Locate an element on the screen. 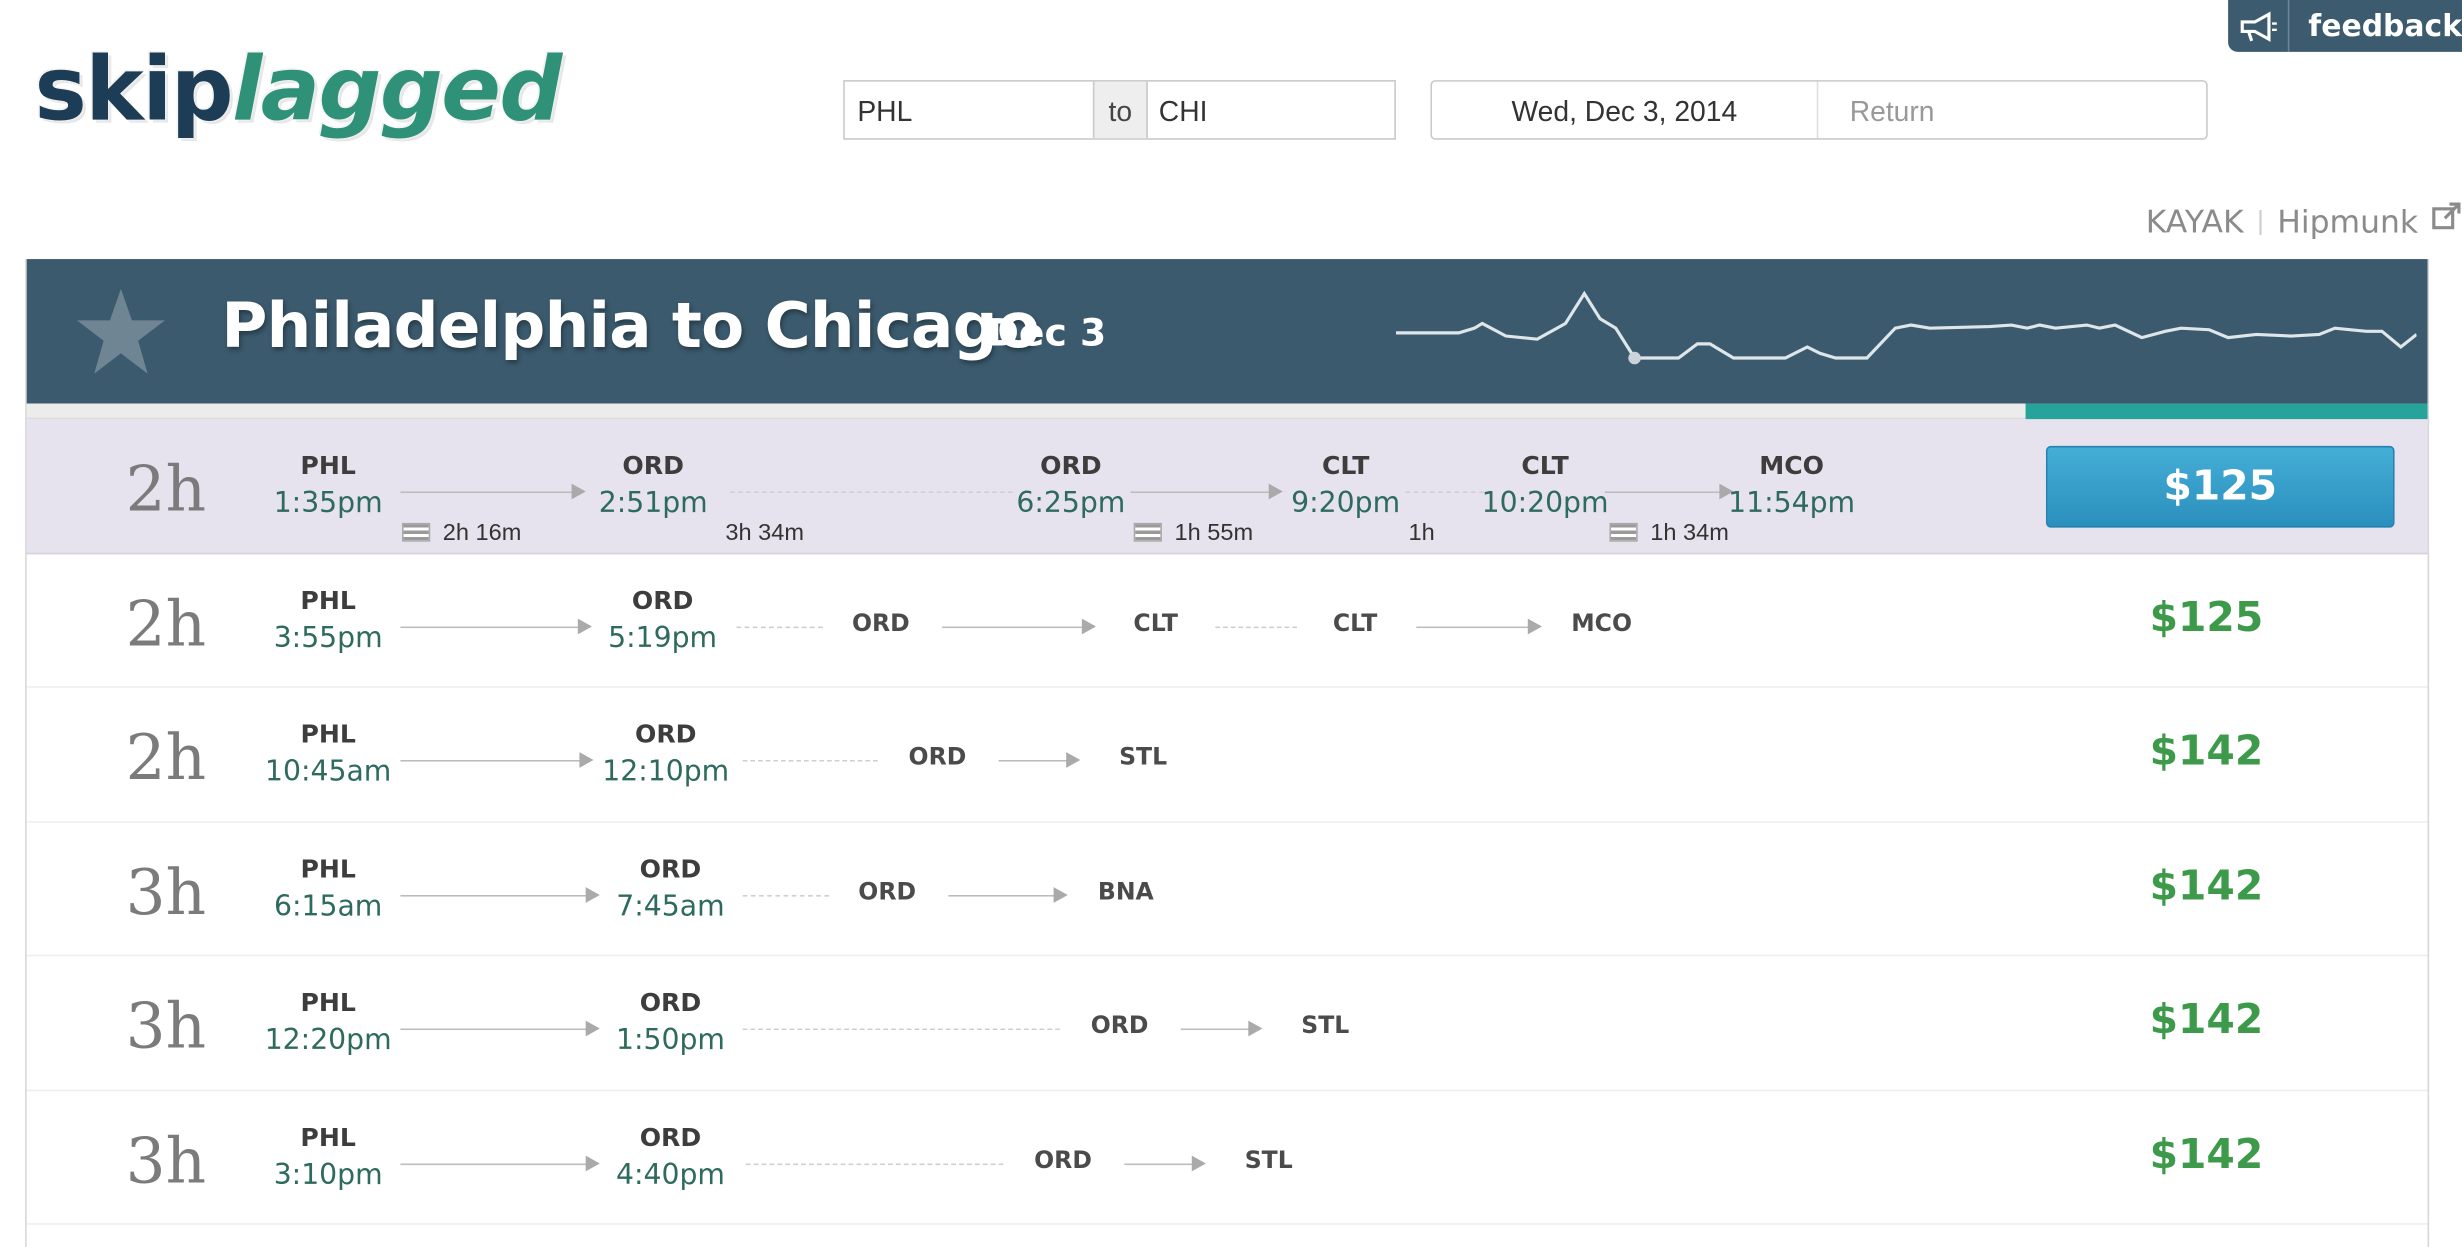 This screenshot has height=1247, width=2462. origin-stop: PHL 3:10pm is located at coordinates (328, 1156).